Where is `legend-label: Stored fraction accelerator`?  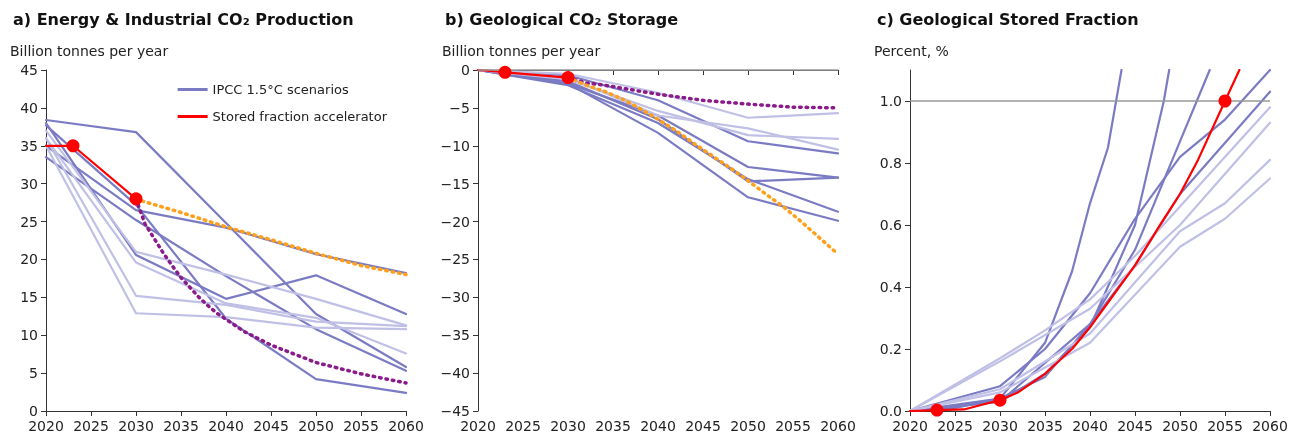
legend-label: Stored fraction accelerator is located at coordinates (300, 116).